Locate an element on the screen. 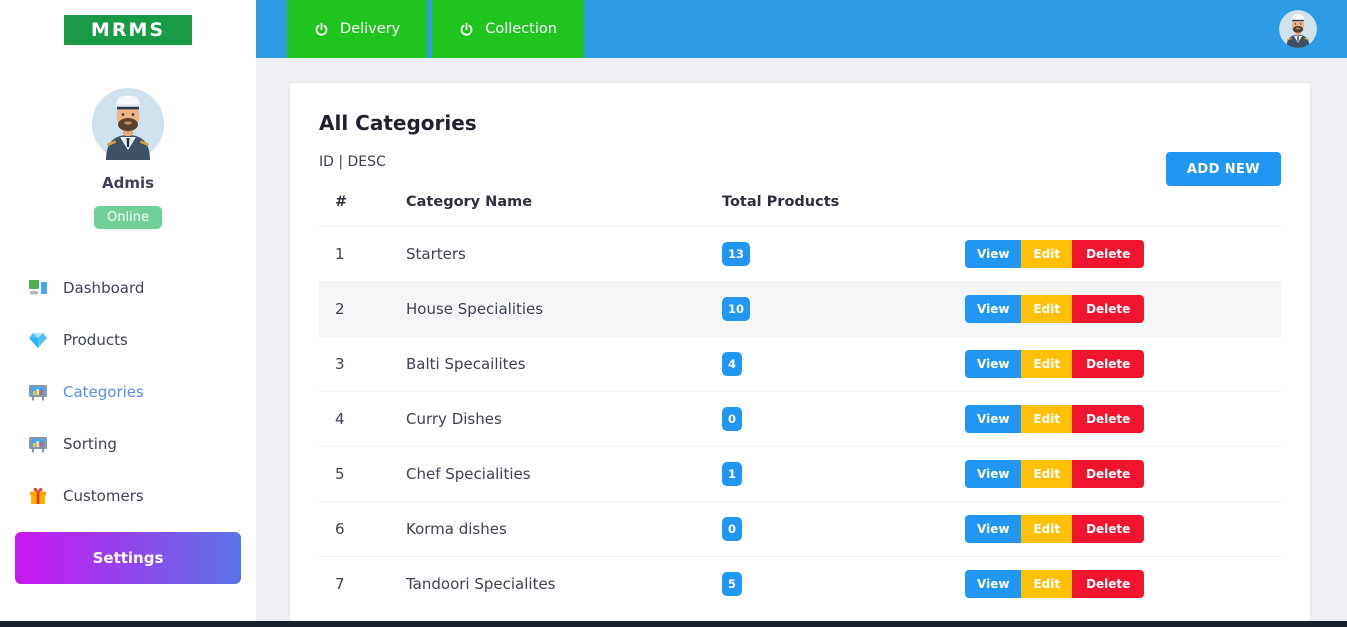 Image resolution: width=1347 pixels, height=627 pixels. category-name: Curry Dishes is located at coordinates (564, 418).